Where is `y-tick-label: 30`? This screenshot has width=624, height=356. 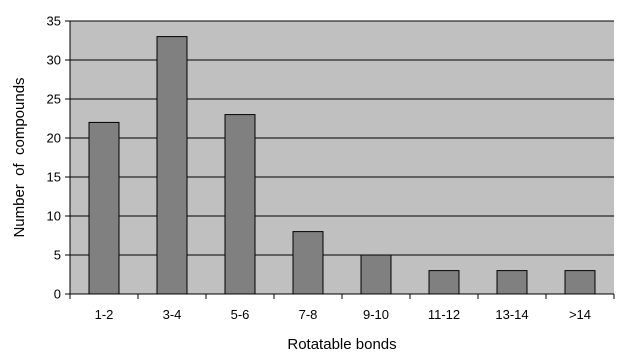 y-tick-label: 30 is located at coordinates (54, 60).